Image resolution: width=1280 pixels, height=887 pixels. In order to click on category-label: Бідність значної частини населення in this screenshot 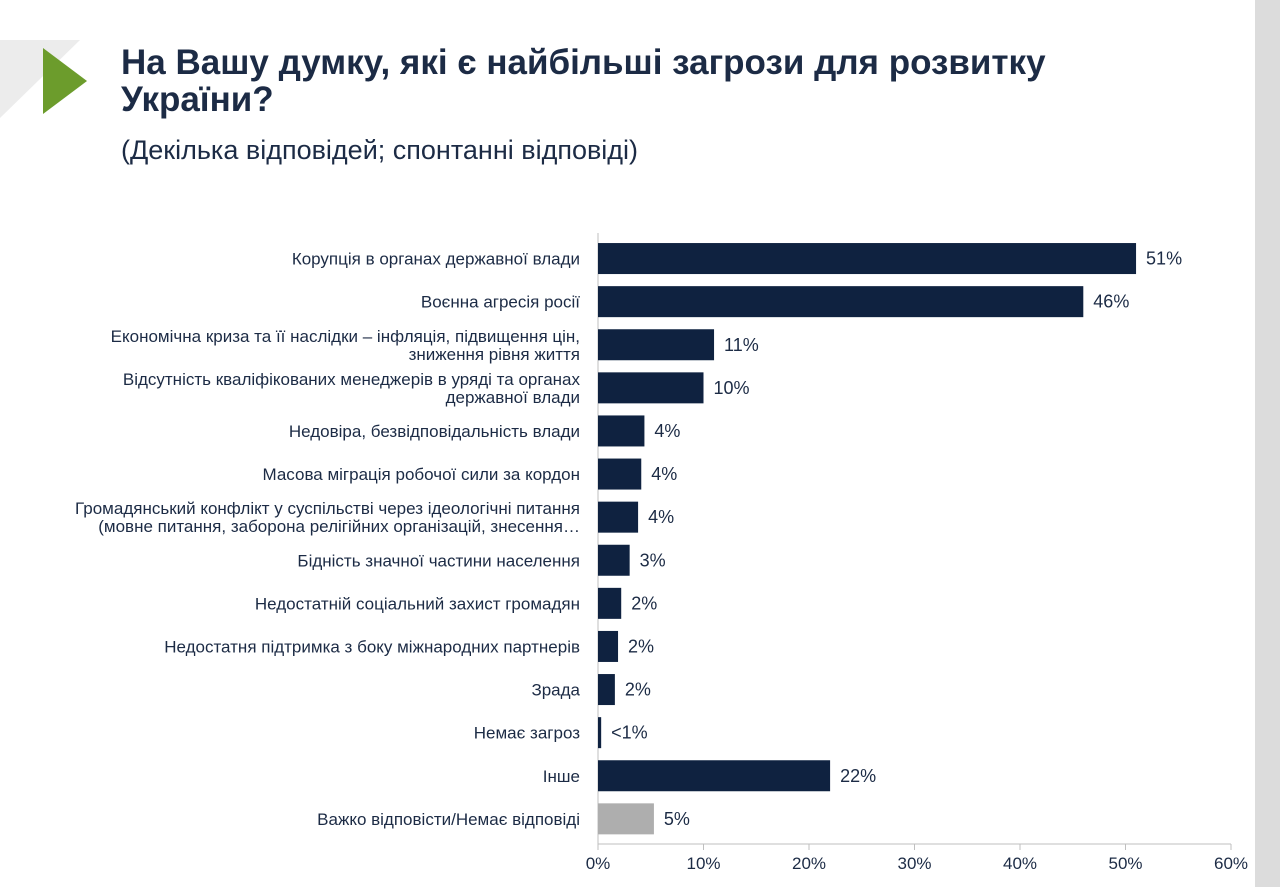, I will do `click(438, 560)`.